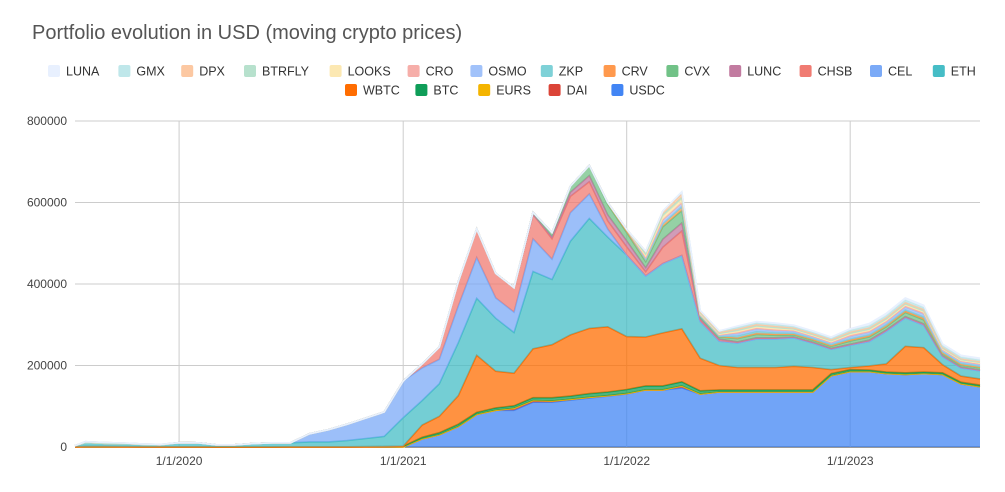 This screenshot has height=492, width=1005. What do you see at coordinates (150, 72) in the screenshot?
I see `legend-label-gmx: GMX` at bounding box center [150, 72].